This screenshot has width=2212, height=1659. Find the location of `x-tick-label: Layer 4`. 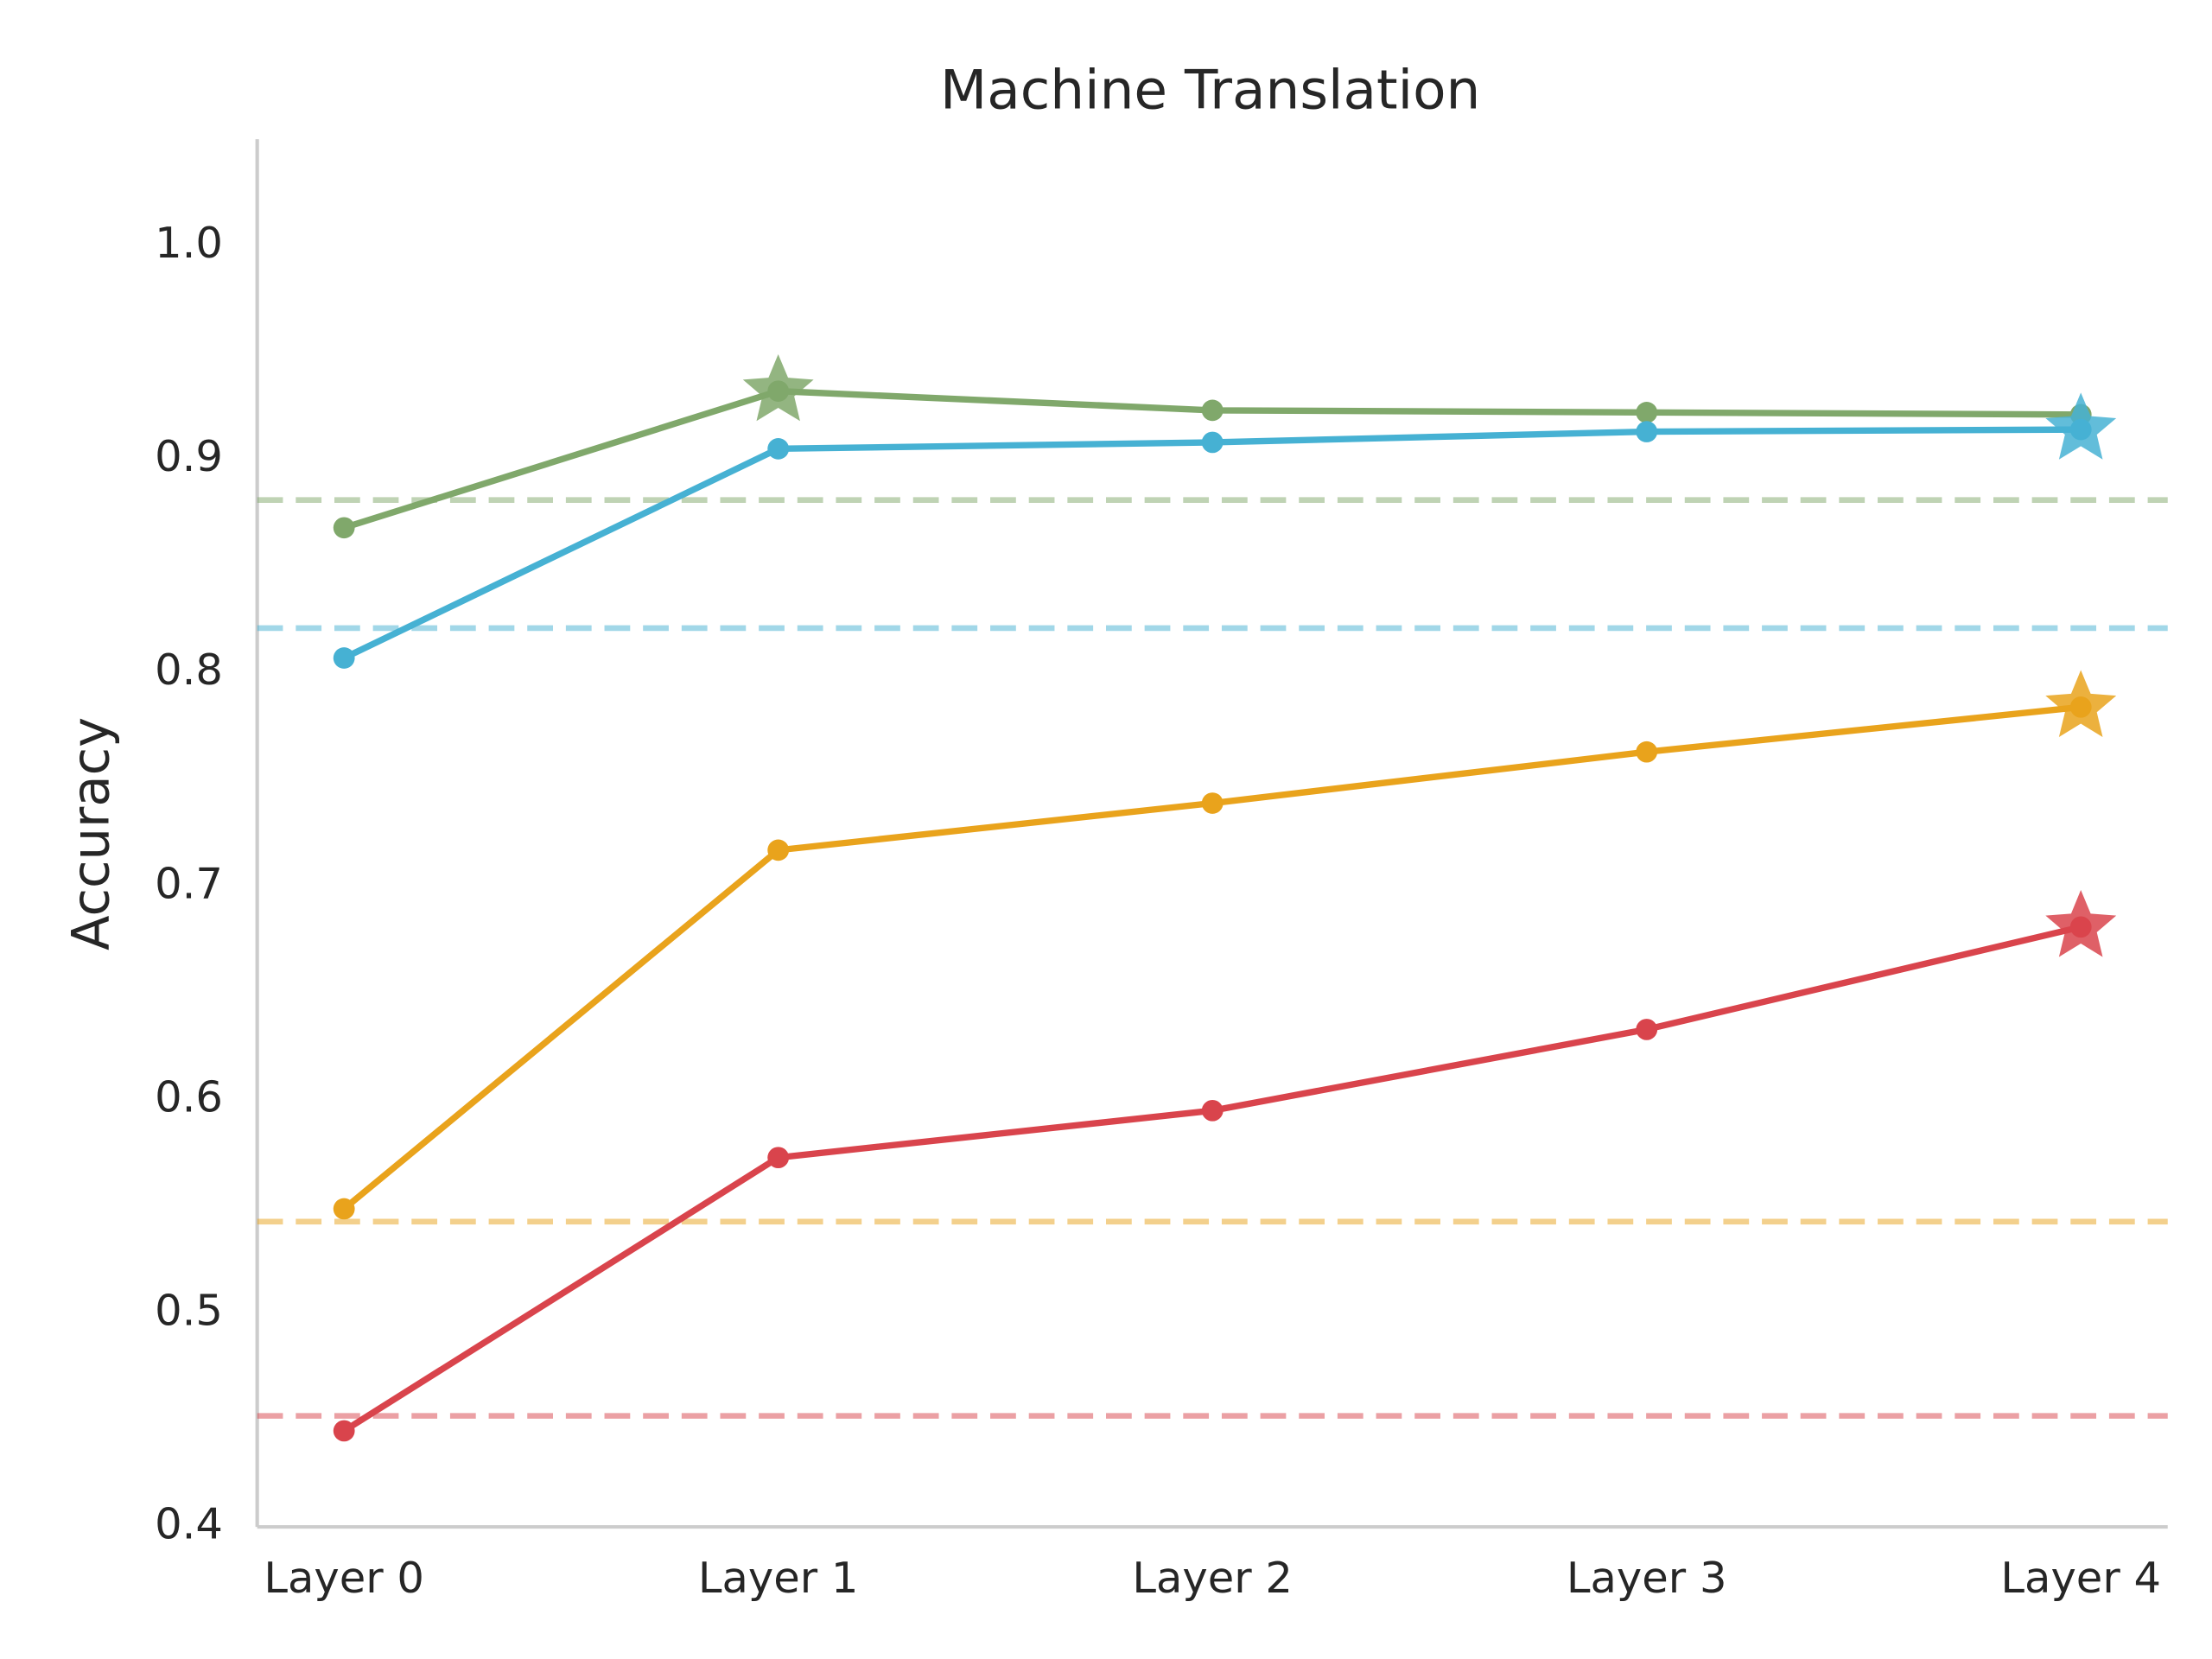

x-tick-label: Layer 4 is located at coordinates (2080, 1578).